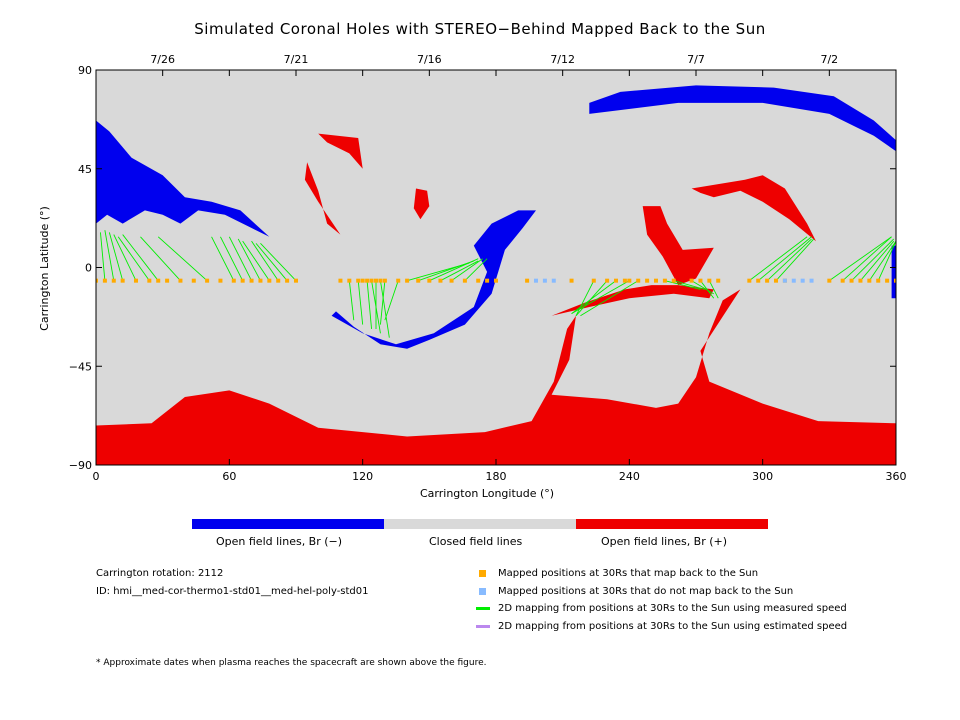 This screenshot has width=960, height=720. I want to click on y-tick-label: 0, so click(88, 268).